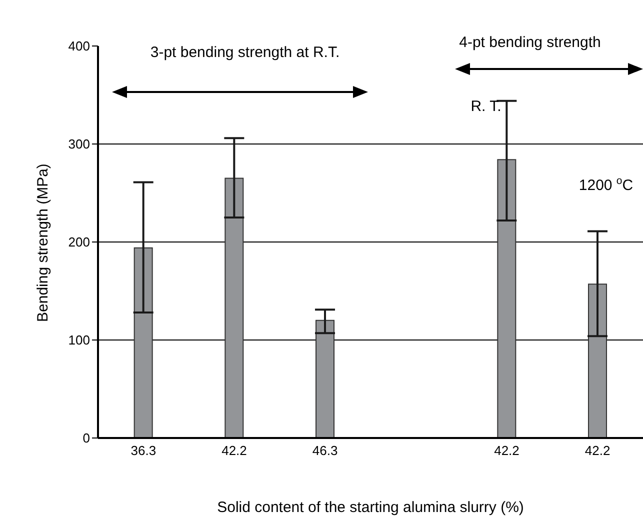 This screenshot has width=643, height=520. What do you see at coordinates (245, 52) in the screenshot?
I see `annotation: 3-pt bending strength at R.T.` at bounding box center [245, 52].